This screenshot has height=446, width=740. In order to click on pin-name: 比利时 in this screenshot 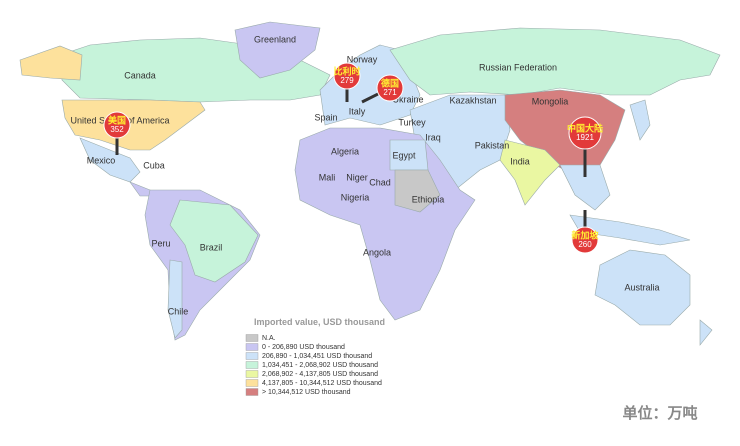, I will do `click(346, 70)`.